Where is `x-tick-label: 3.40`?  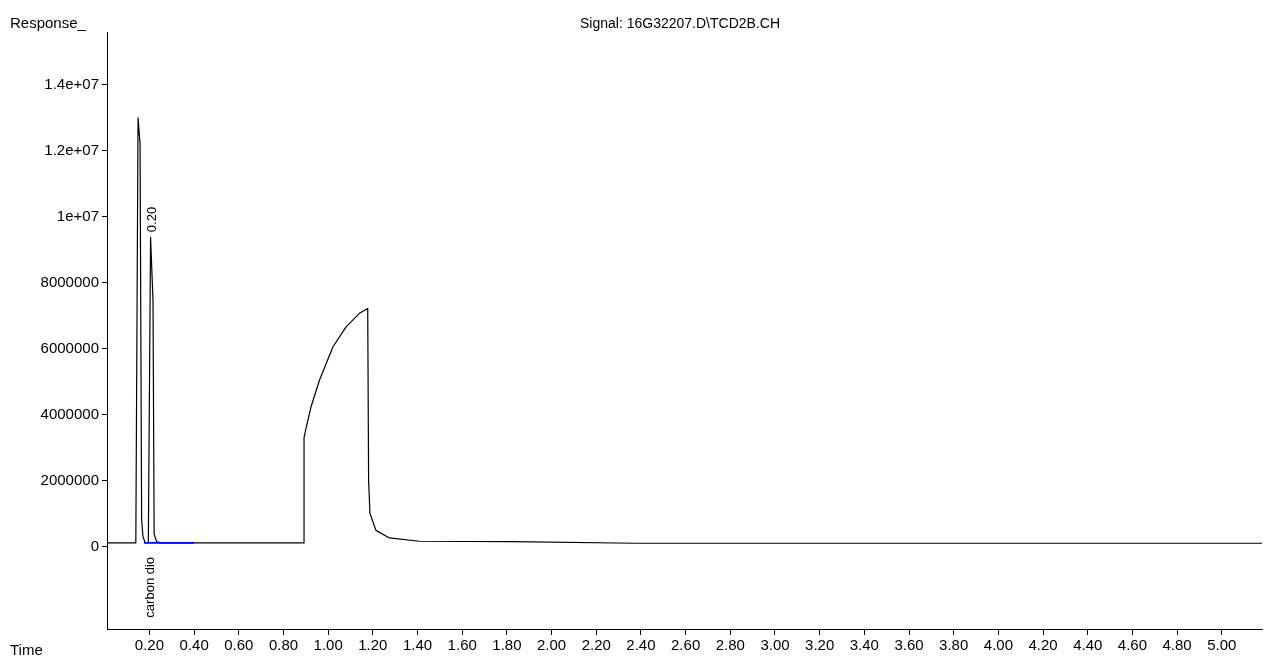 x-tick-label: 3.40 is located at coordinates (864, 645).